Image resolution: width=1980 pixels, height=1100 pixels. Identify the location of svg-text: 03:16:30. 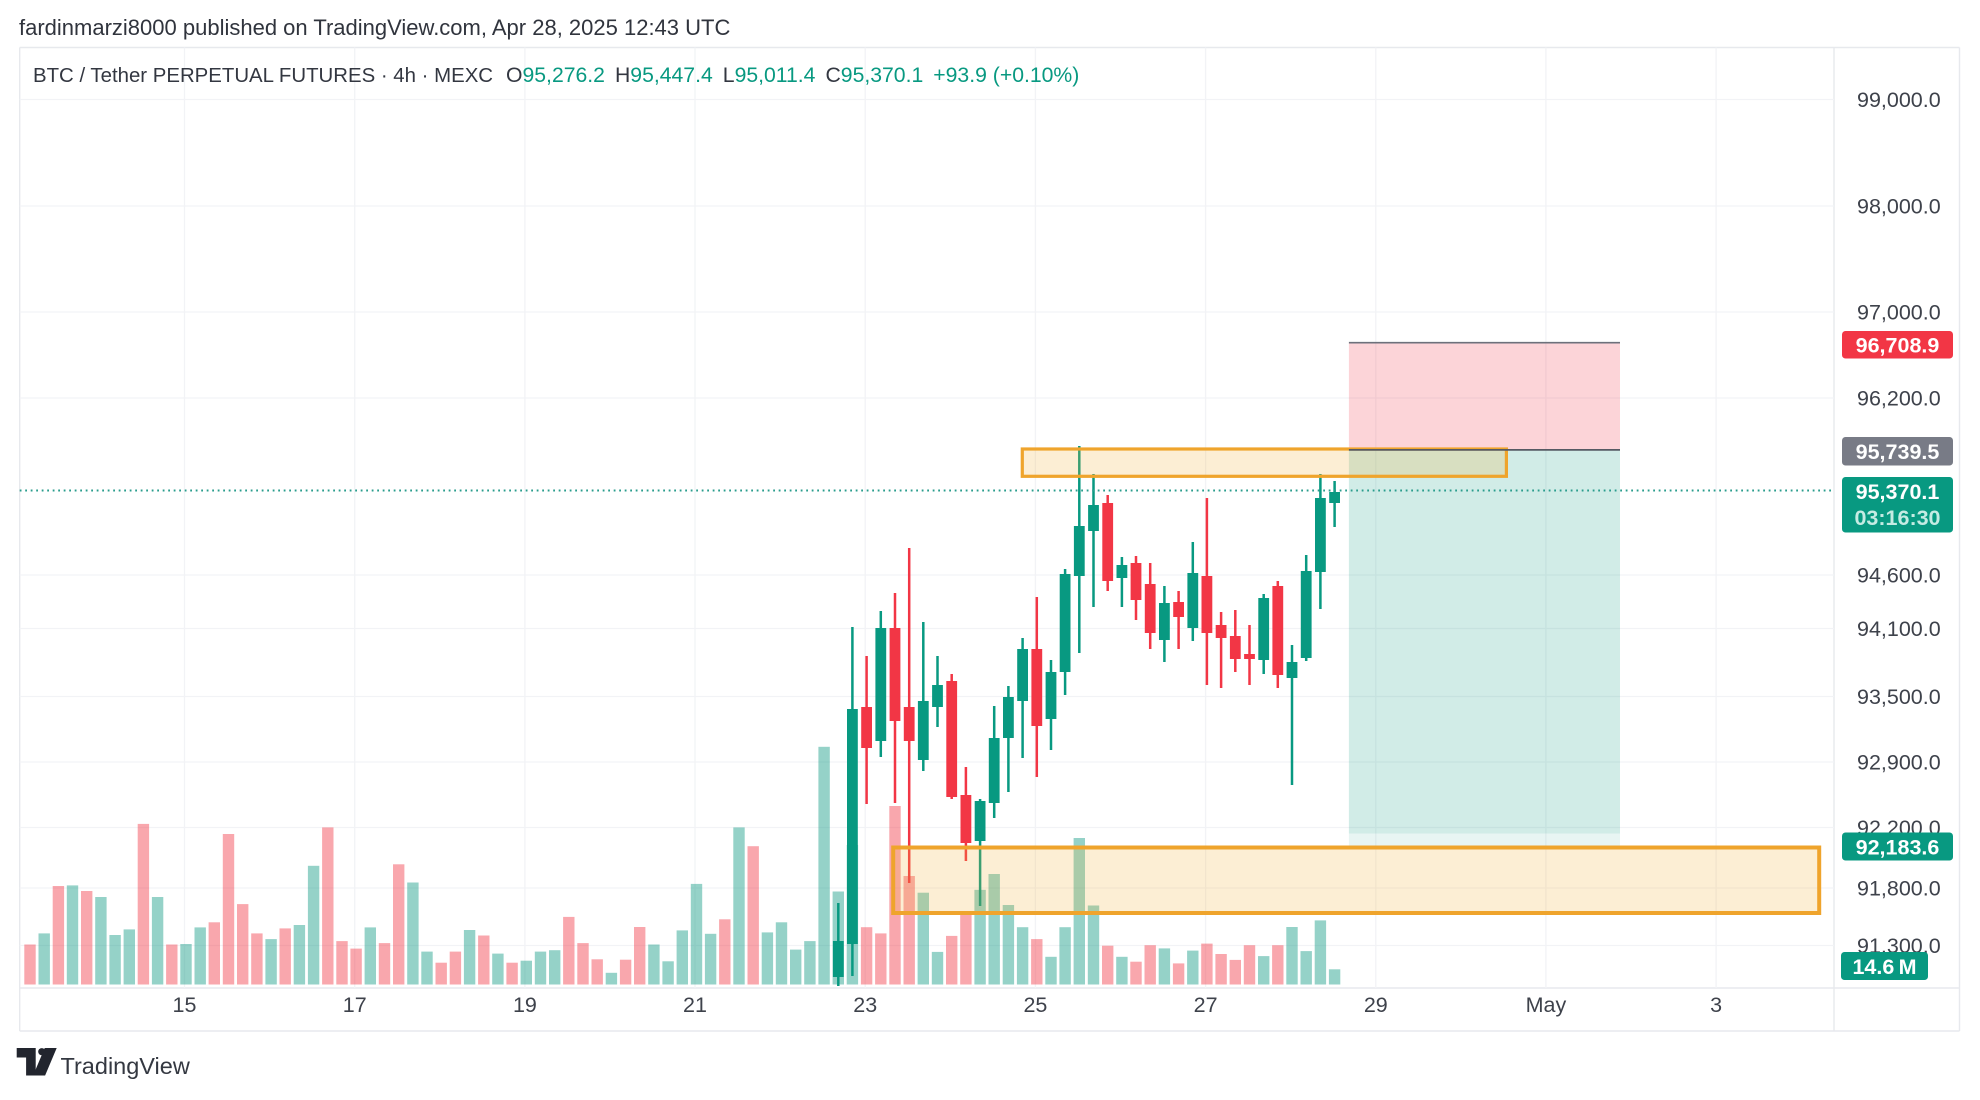
(1897, 518).